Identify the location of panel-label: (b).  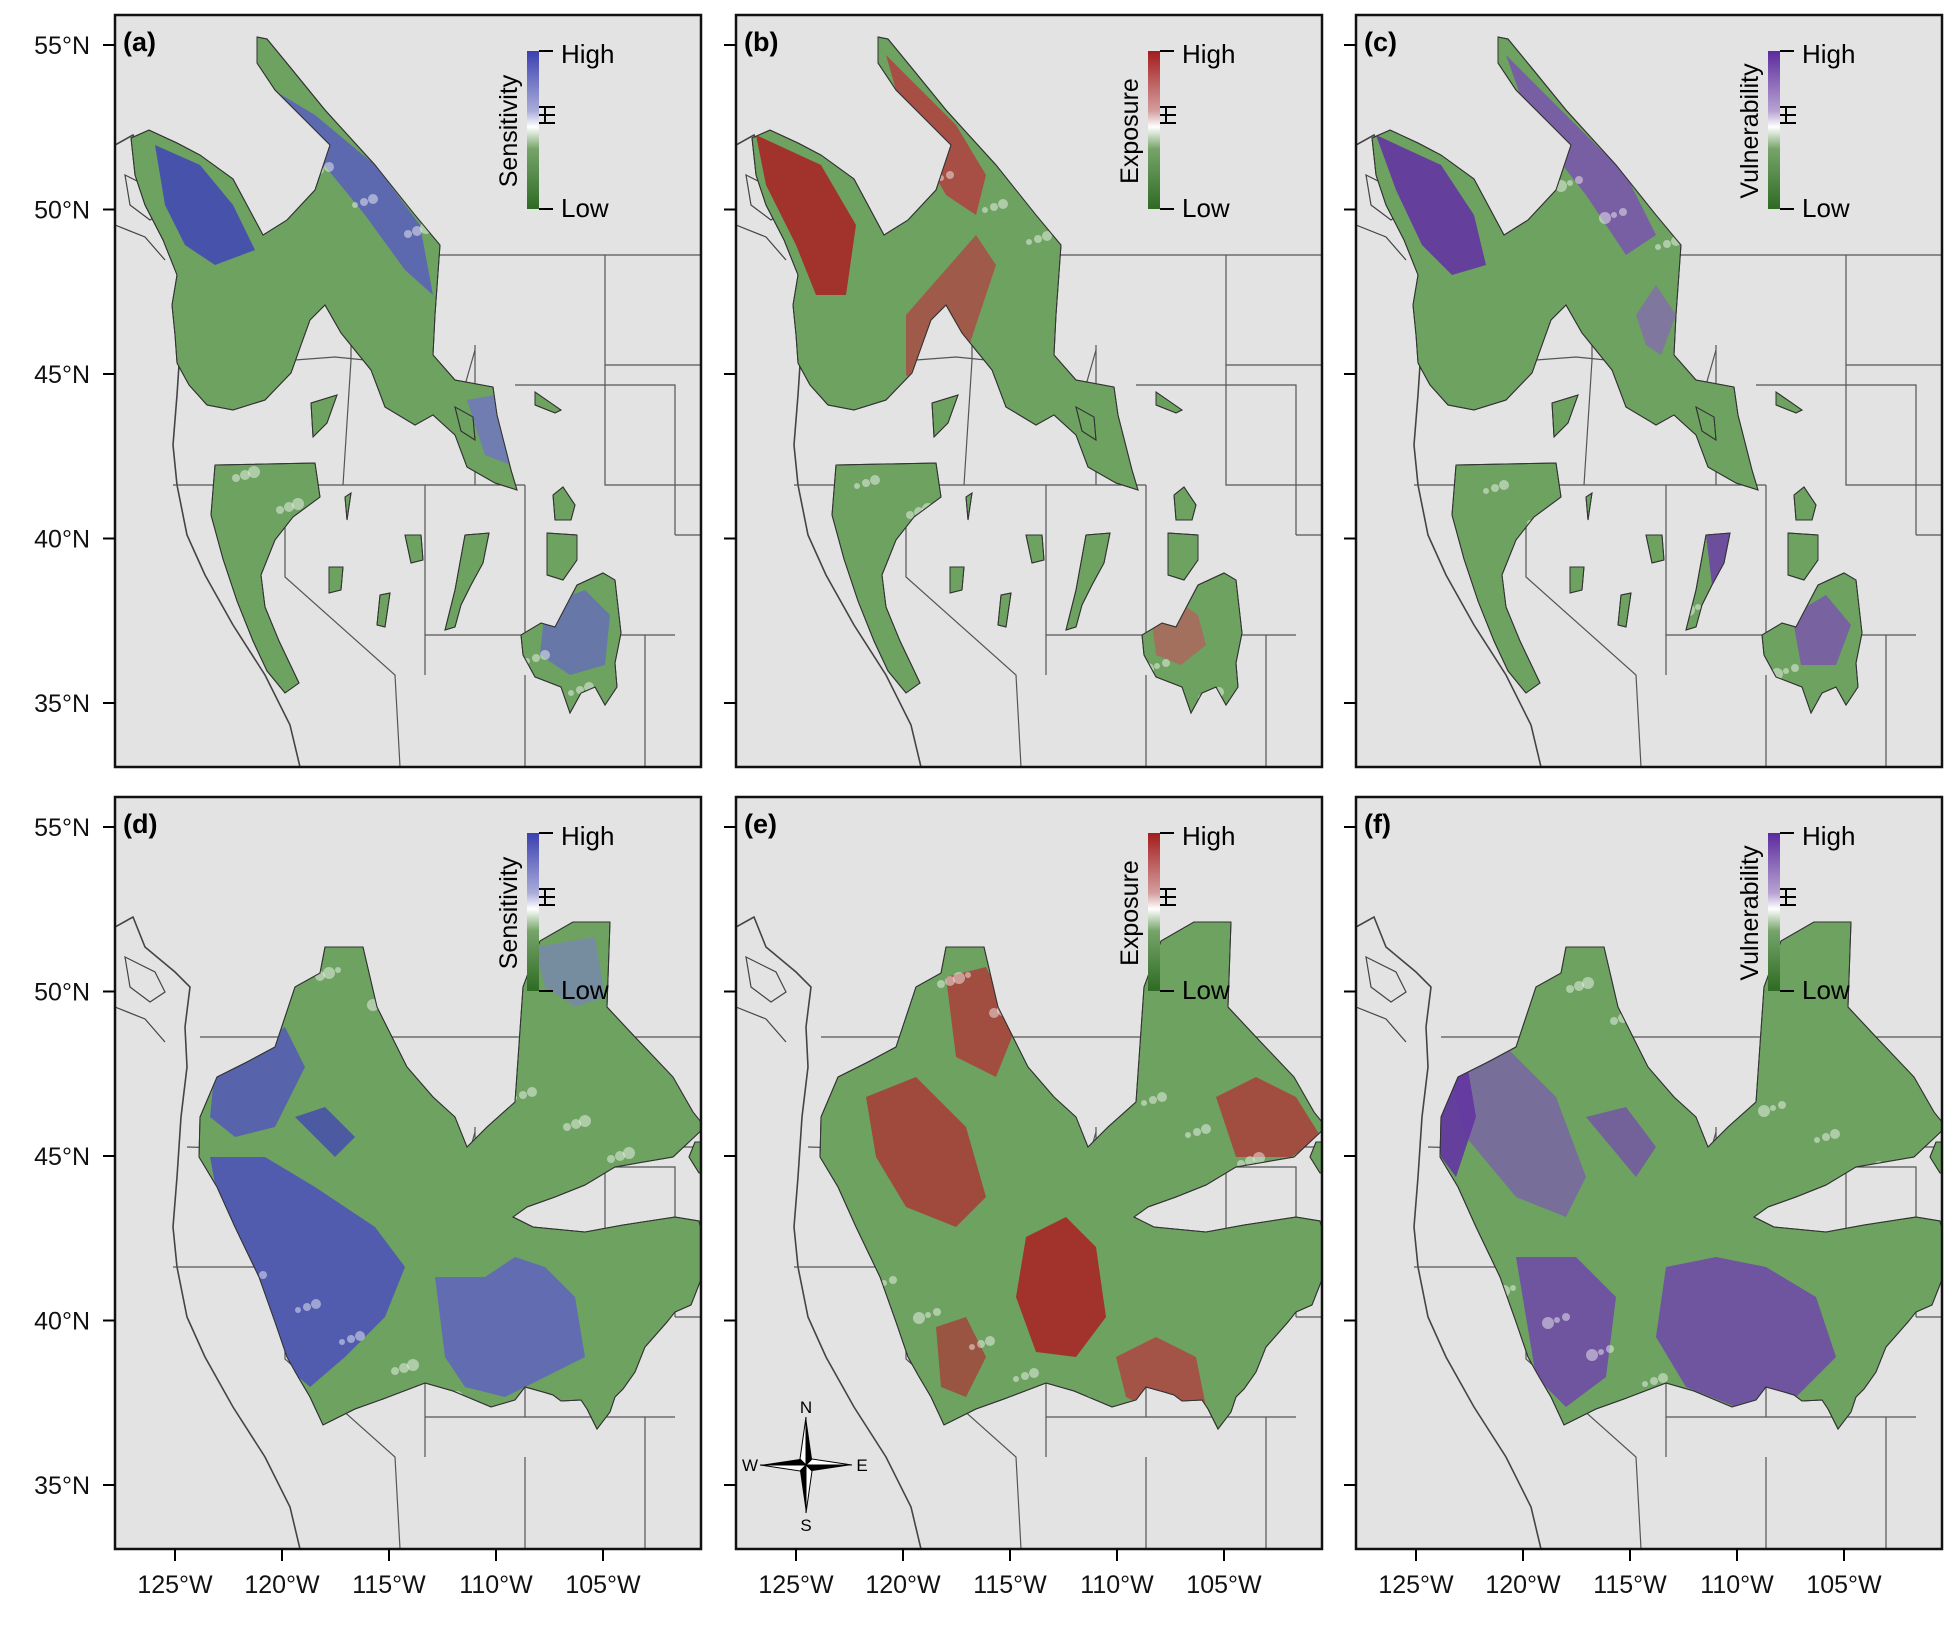
(761, 42).